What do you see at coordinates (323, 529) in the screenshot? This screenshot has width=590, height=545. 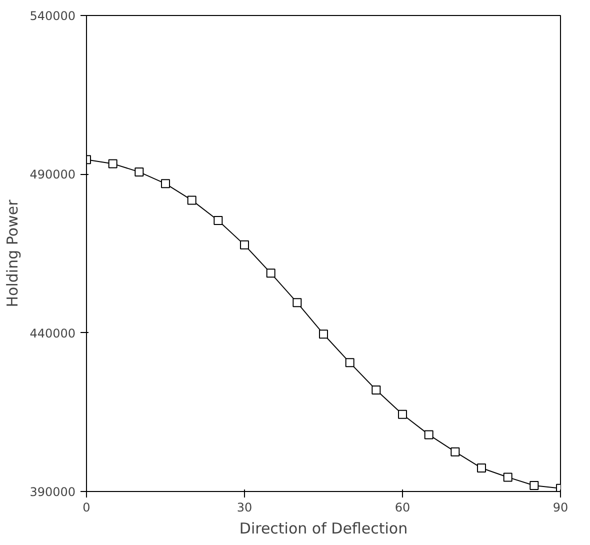 I see `x-axis-title: Direction of Deflection` at bounding box center [323, 529].